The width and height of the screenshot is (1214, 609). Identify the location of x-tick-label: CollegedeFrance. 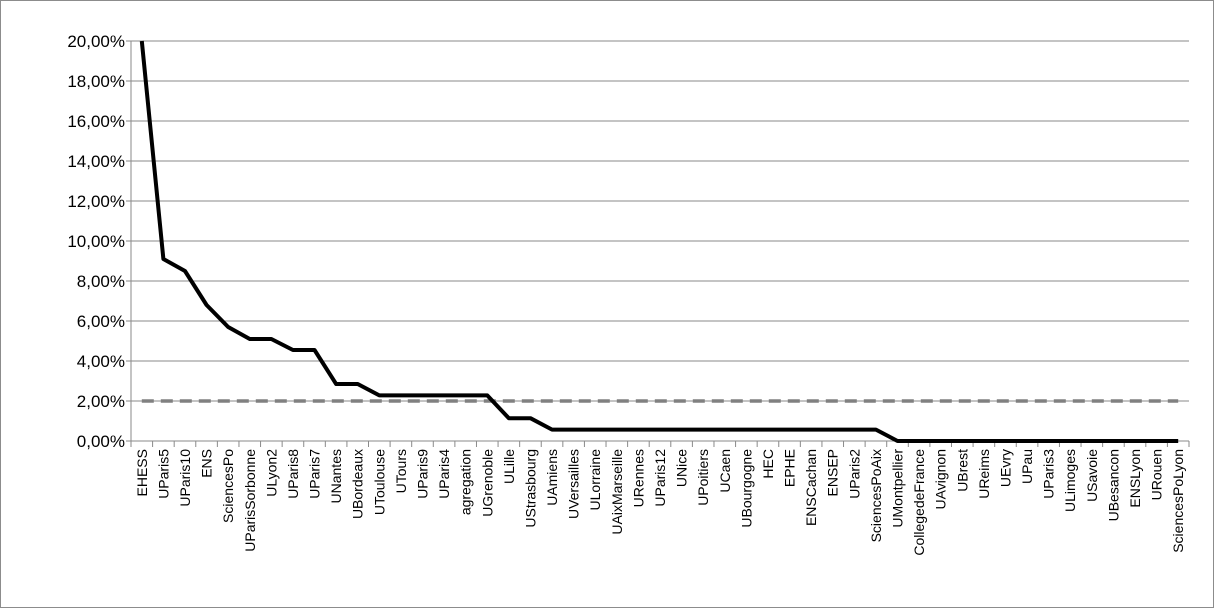
(919, 502).